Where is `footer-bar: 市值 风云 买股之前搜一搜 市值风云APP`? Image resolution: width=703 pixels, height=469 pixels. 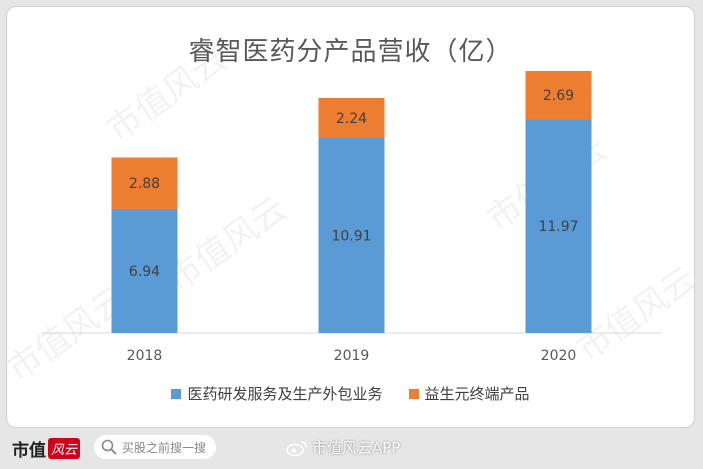 footer-bar: 市值 风云 买股之前搜一搜 市值风云APP is located at coordinates (351, 448).